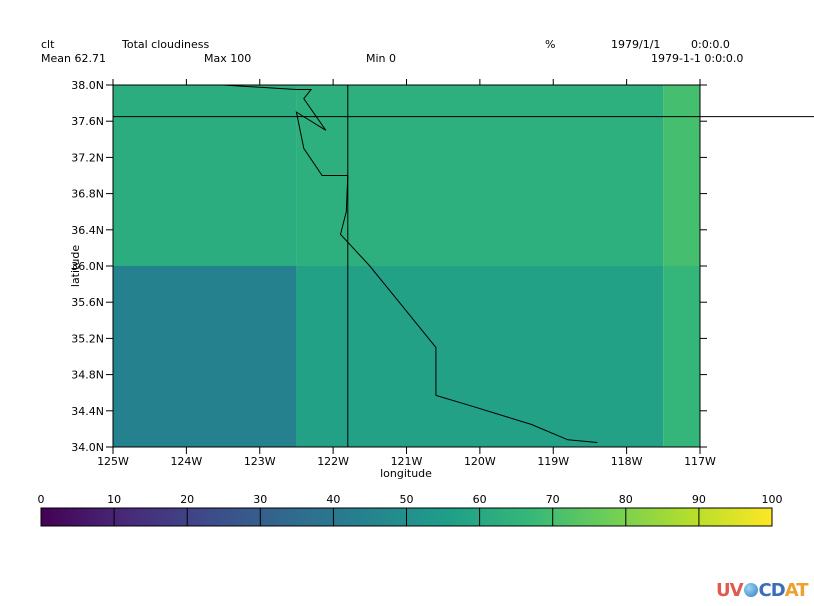  What do you see at coordinates (333, 461) in the screenshot?
I see `x-tick-label: 122W` at bounding box center [333, 461].